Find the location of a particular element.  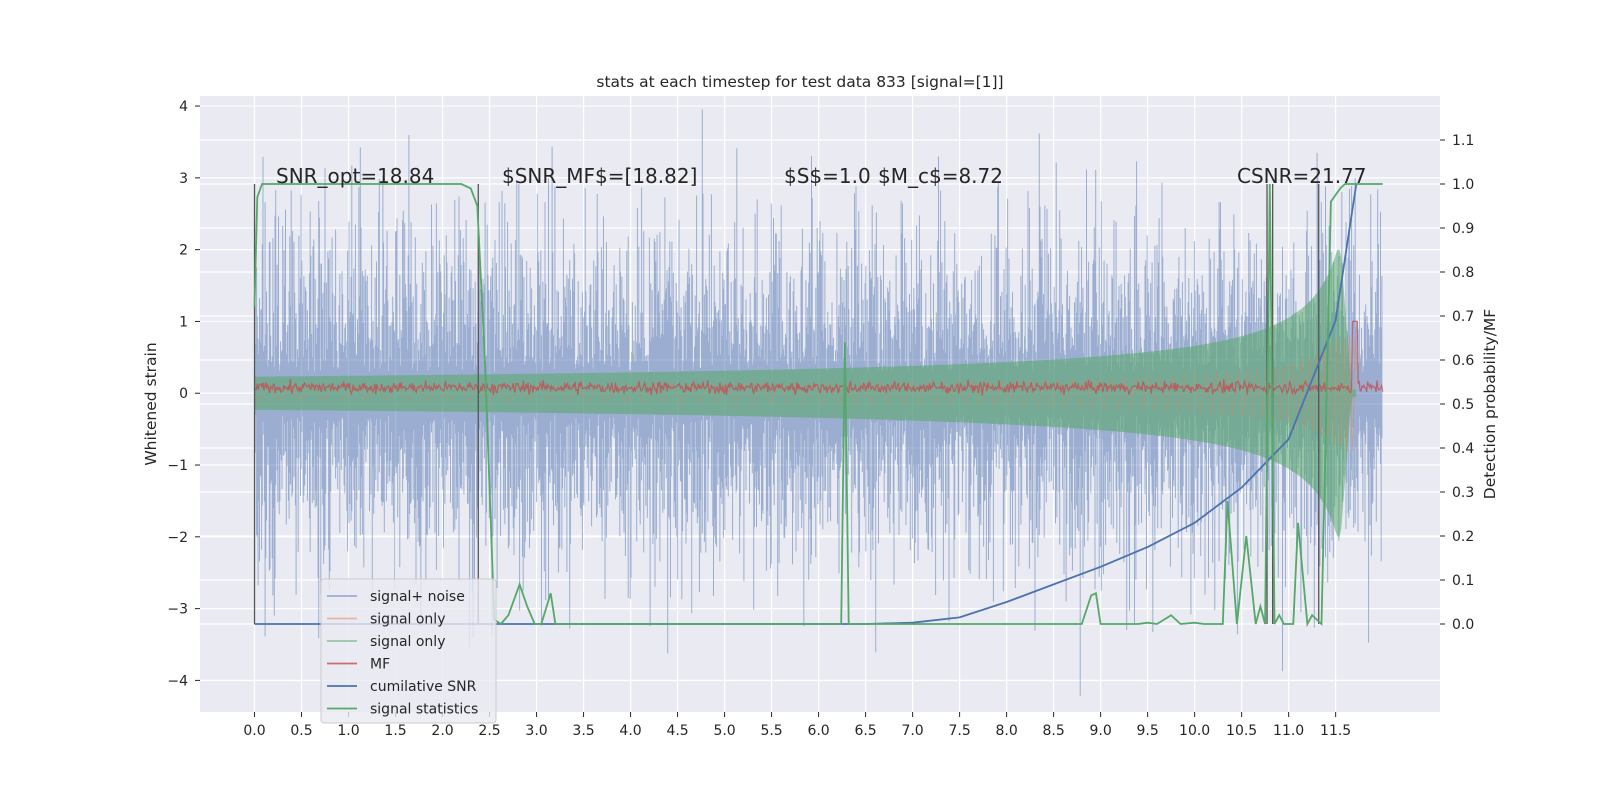

right-tick-label: 1.1 is located at coordinates (1463, 141).